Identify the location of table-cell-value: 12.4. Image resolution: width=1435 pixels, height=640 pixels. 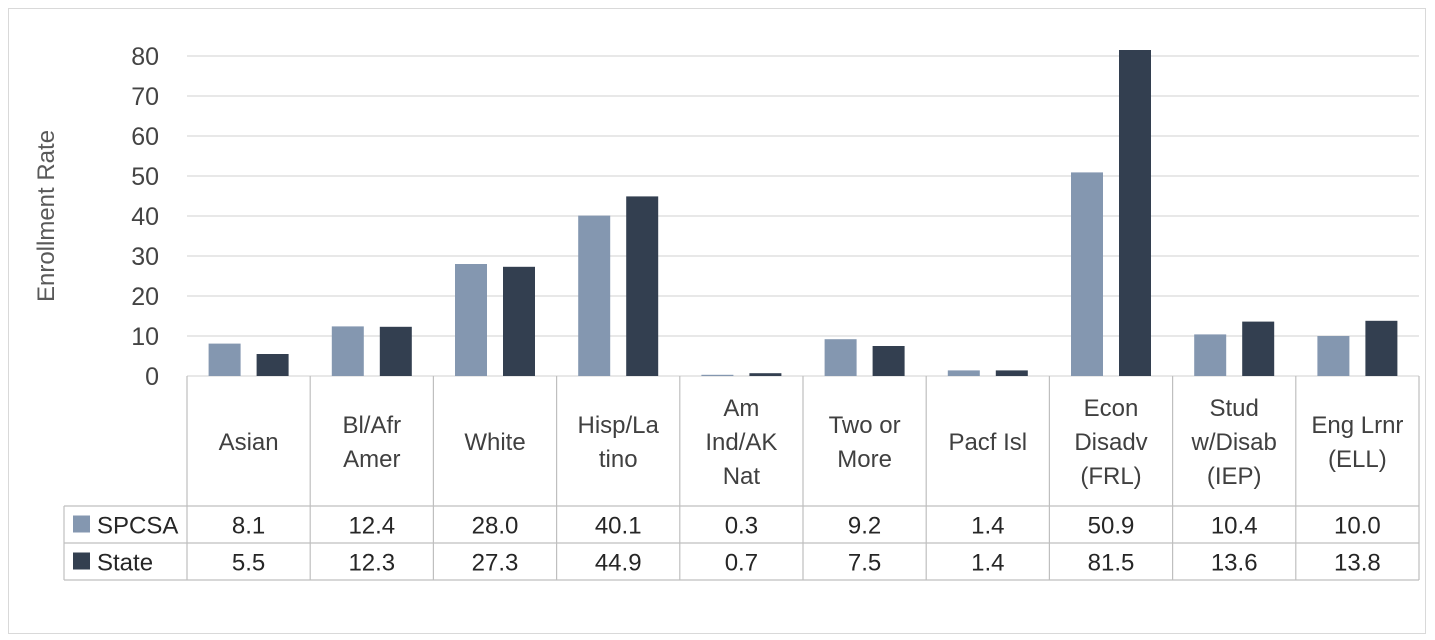
(371, 526).